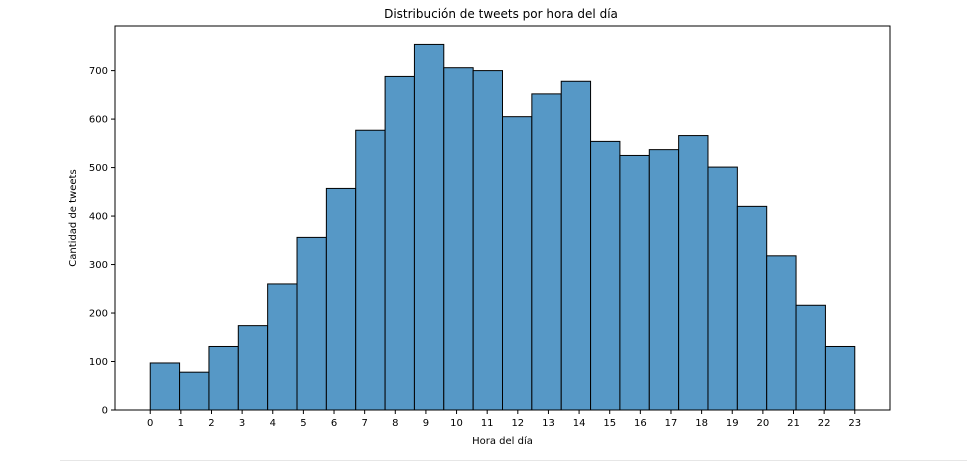 The height and width of the screenshot is (462, 967). Describe the element at coordinates (701, 423) in the screenshot. I see `x-tick-label: 18` at that location.